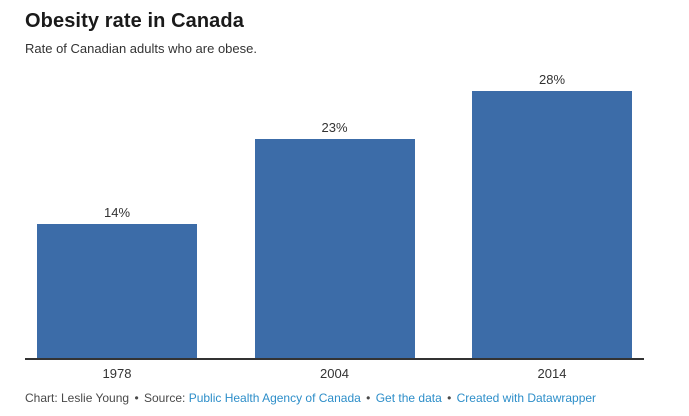 The image size is (689, 416). Describe the element at coordinates (141, 48) in the screenshot. I see `chart-subtitle: Rate of Canadian adults who are obese.` at that location.